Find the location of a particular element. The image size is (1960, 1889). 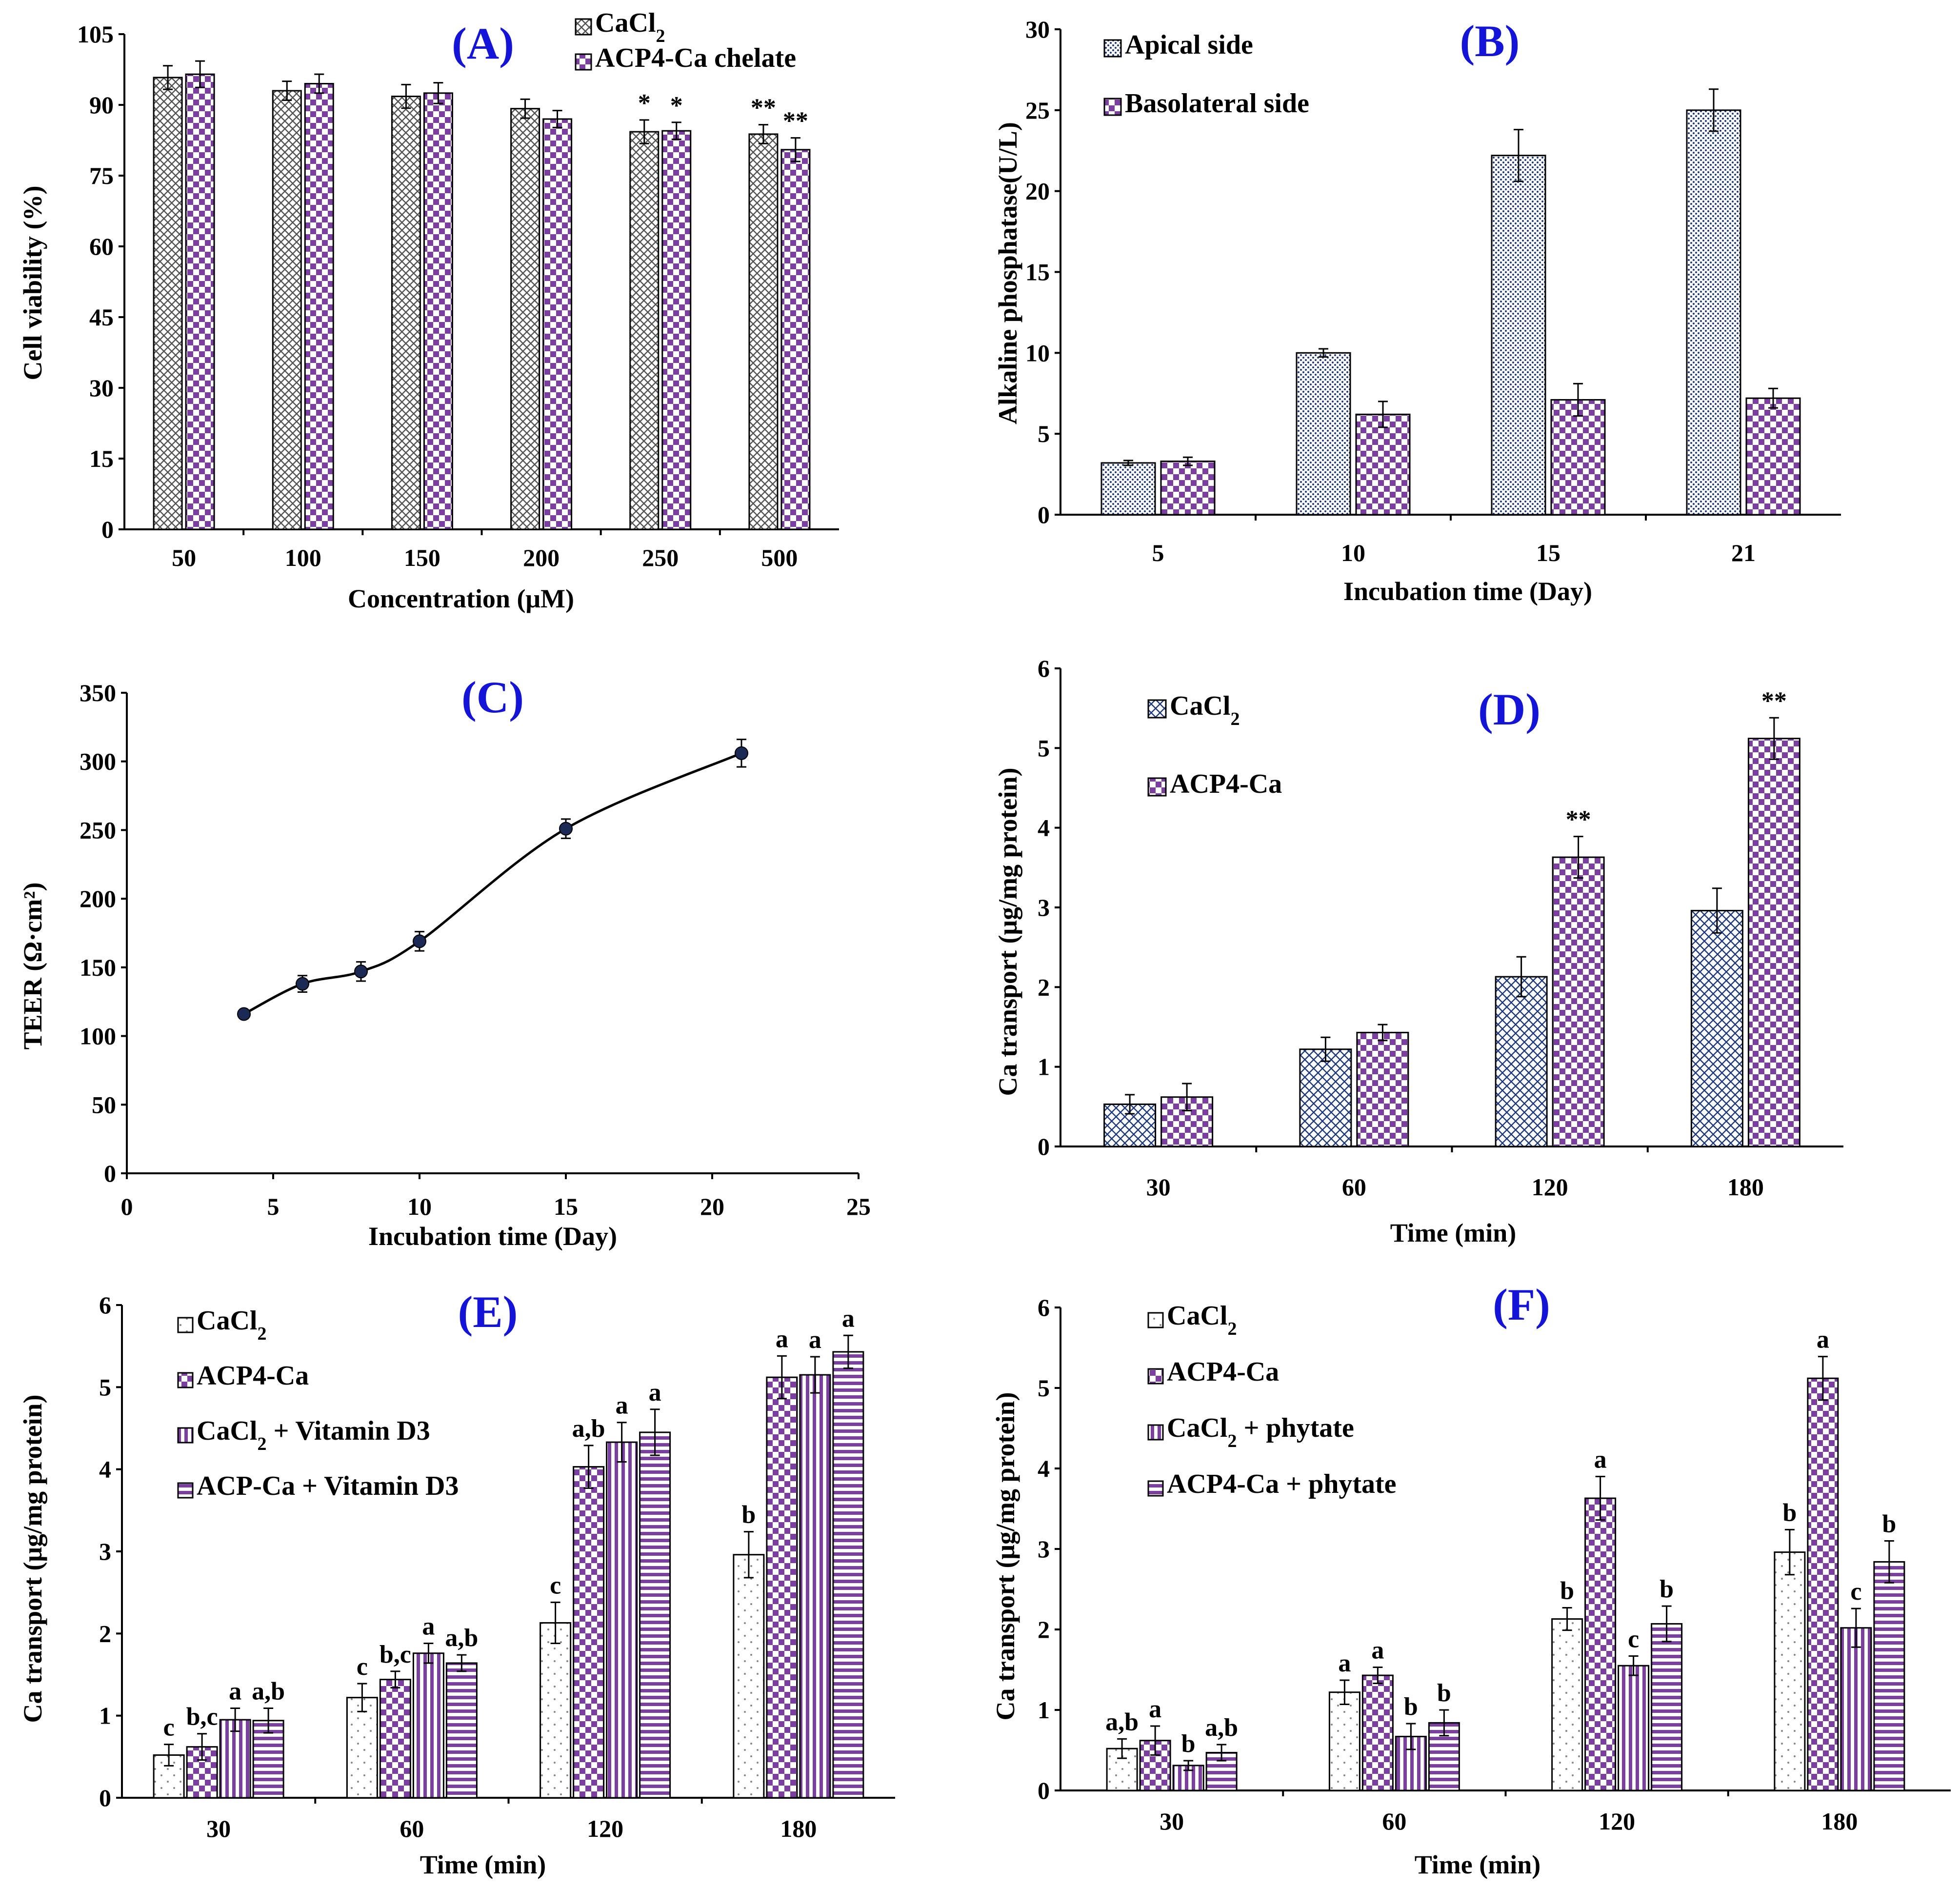

y-tick-label: 300 is located at coordinates (98, 761).